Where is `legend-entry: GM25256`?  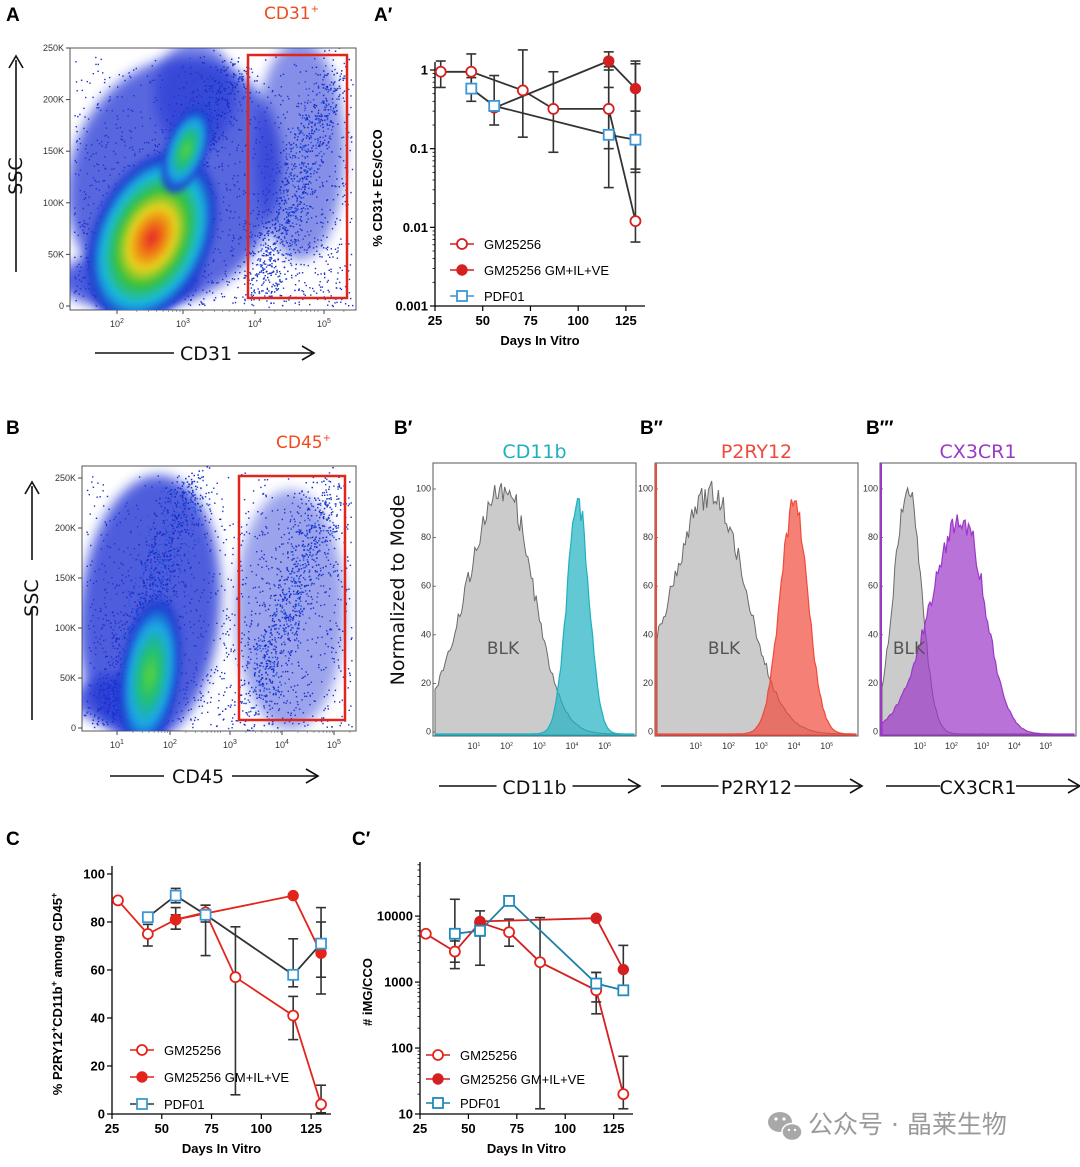 legend-entry: GM25256 is located at coordinates (512, 244).